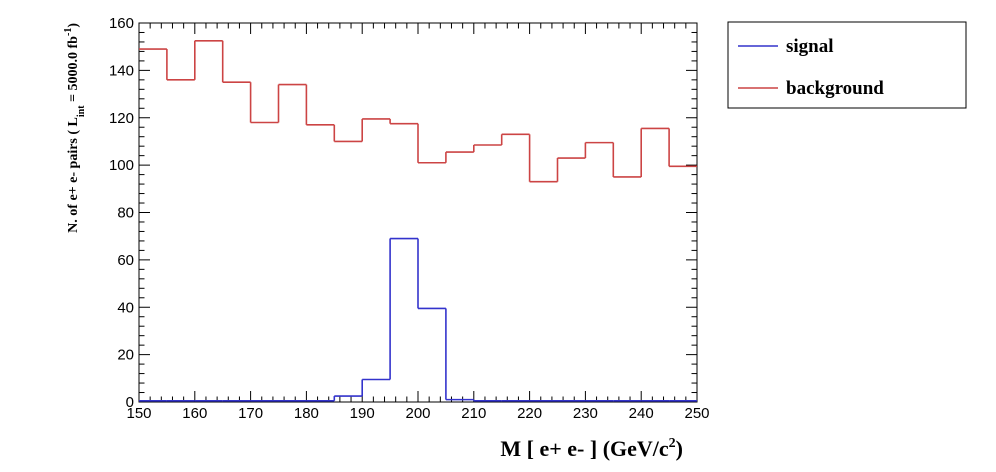 This screenshot has height=472, width=996. What do you see at coordinates (529, 413) in the screenshot?
I see `x-tick-label: 220` at bounding box center [529, 413].